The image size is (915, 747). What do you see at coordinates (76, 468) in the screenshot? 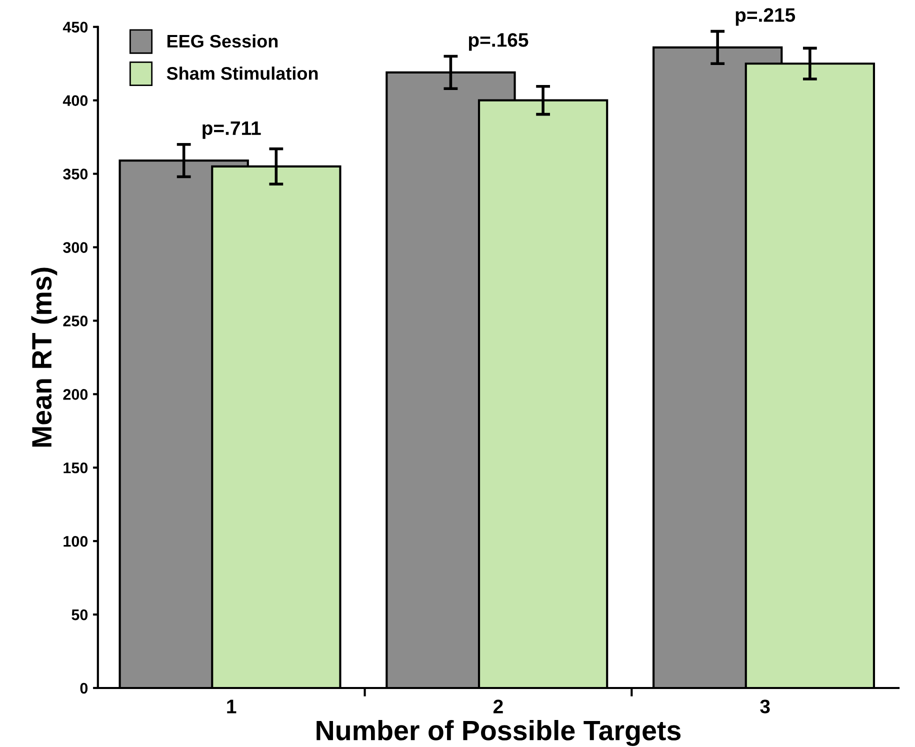
I see `y-tick-label: 150` at bounding box center [76, 468].